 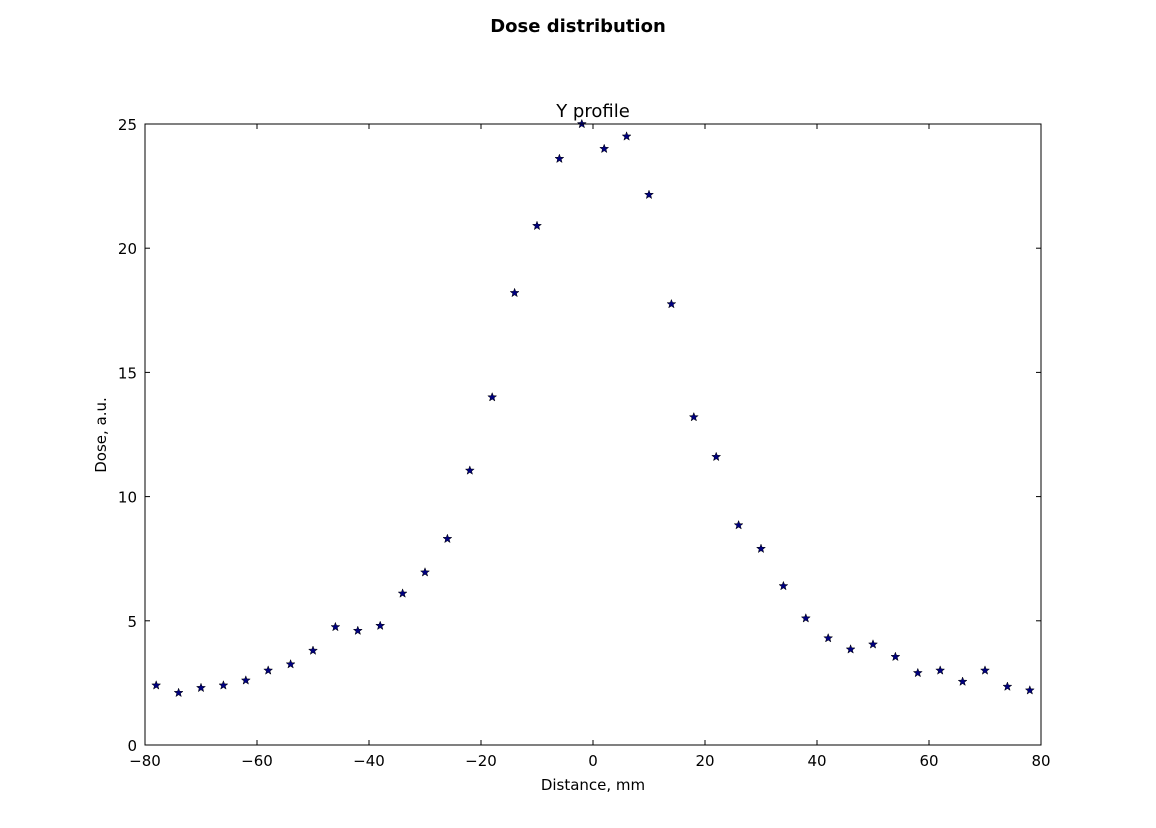 What do you see at coordinates (593, 785) in the screenshot?
I see `x-axis-label: Distance, mm` at bounding box center [593, 785].